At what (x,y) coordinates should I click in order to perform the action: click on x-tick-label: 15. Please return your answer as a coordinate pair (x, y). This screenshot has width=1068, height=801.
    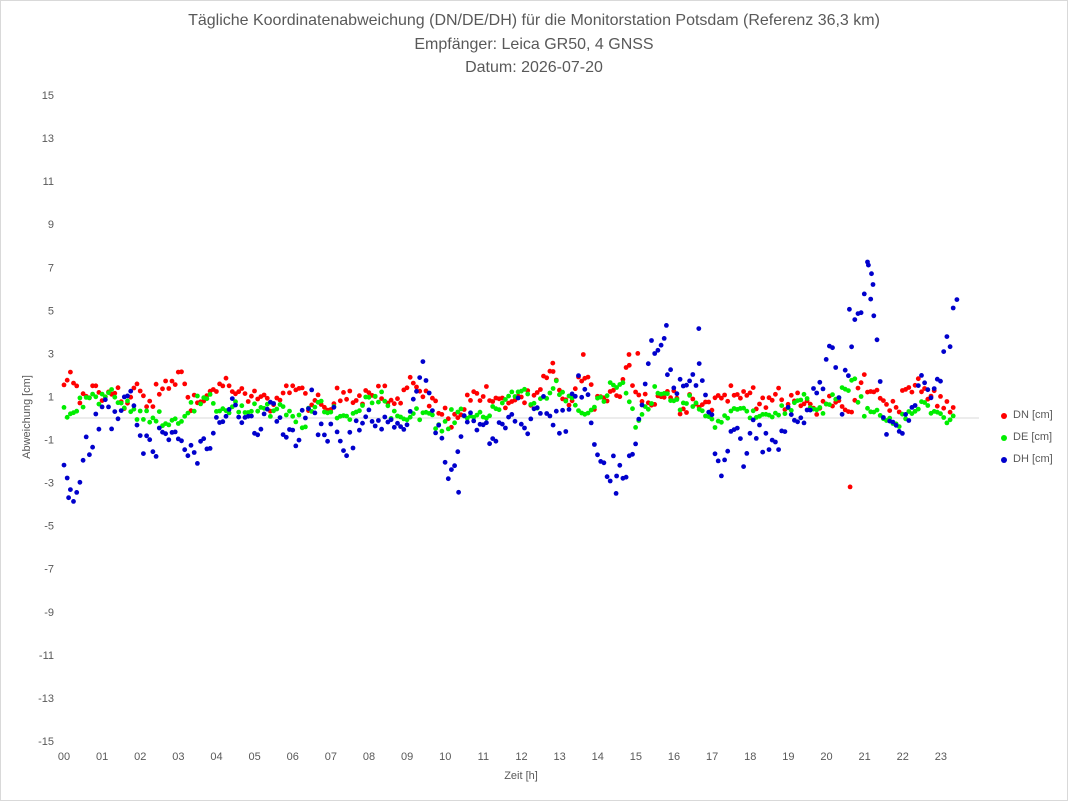
    Looking at the image, I should click on (636, 757).